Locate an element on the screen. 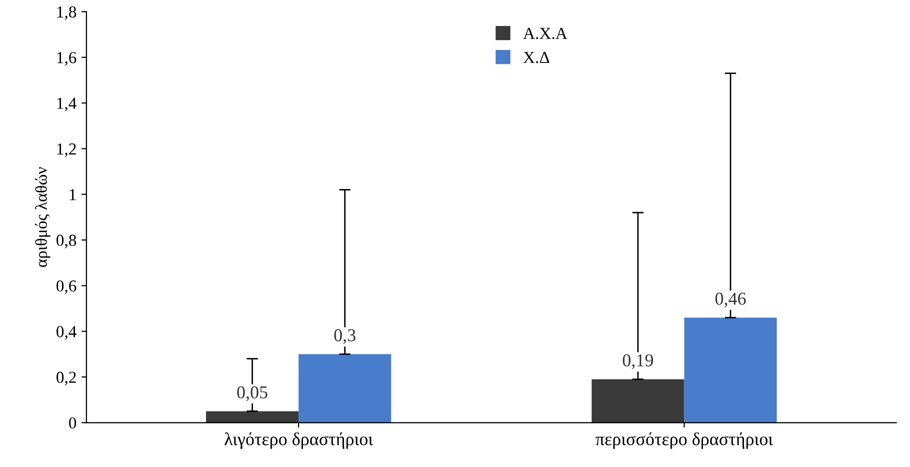 Image resolution: width=910 pixels, height=467 pixels. data-label: 0,46 is located at coordinates (730, 300).